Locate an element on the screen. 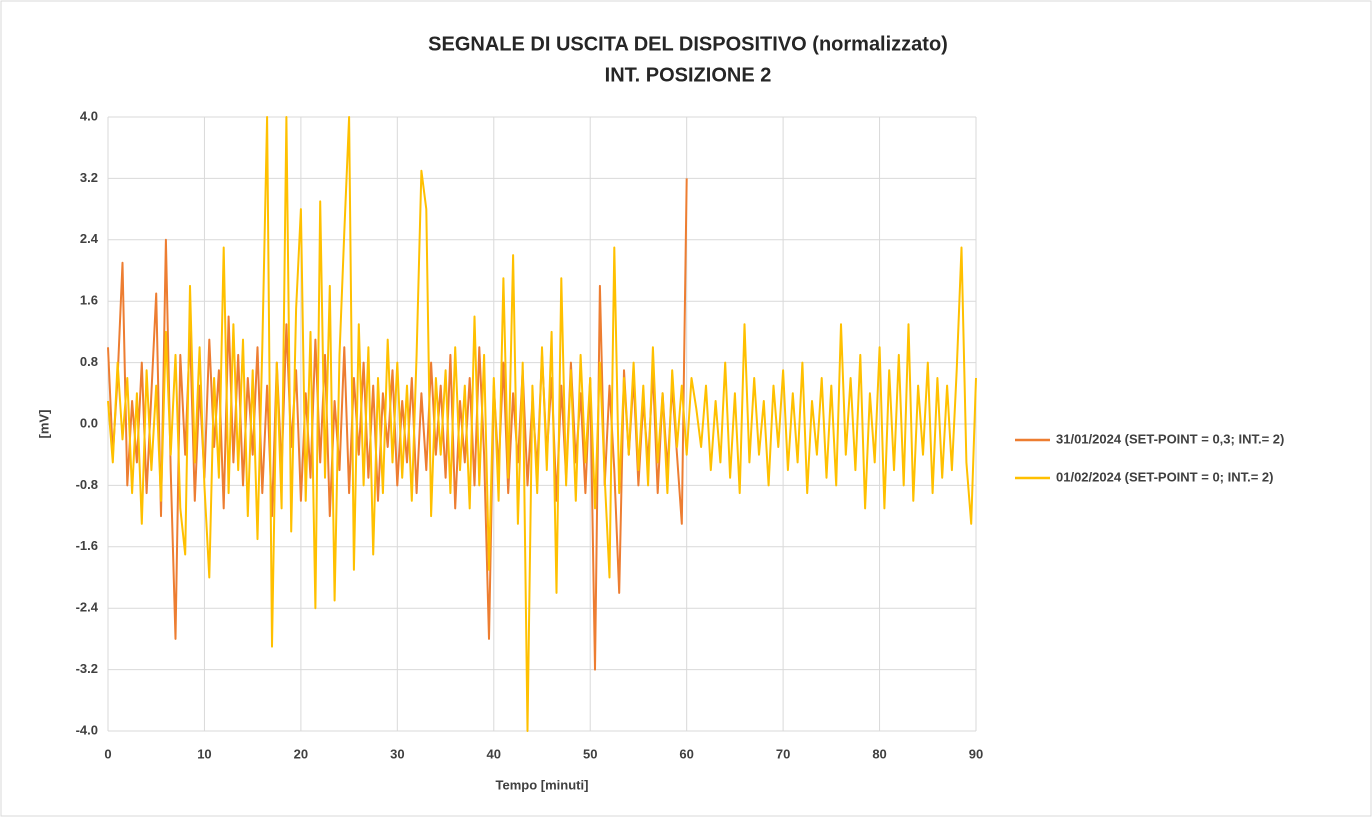  x-axis-label: Tempo [minuti] is located at coordinates (542, 784).